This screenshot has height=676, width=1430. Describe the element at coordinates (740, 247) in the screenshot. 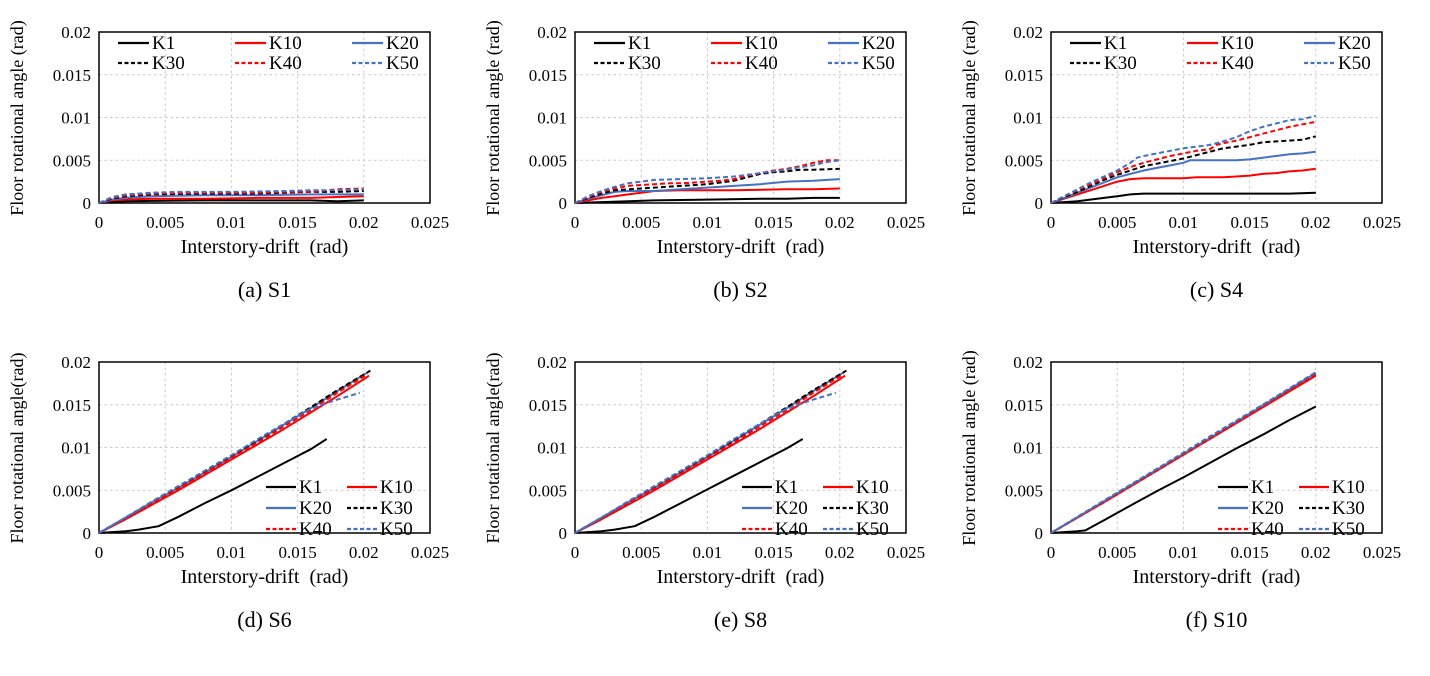

I see `x-axis-title-s2: Interstory-drift (rad)` at that location.